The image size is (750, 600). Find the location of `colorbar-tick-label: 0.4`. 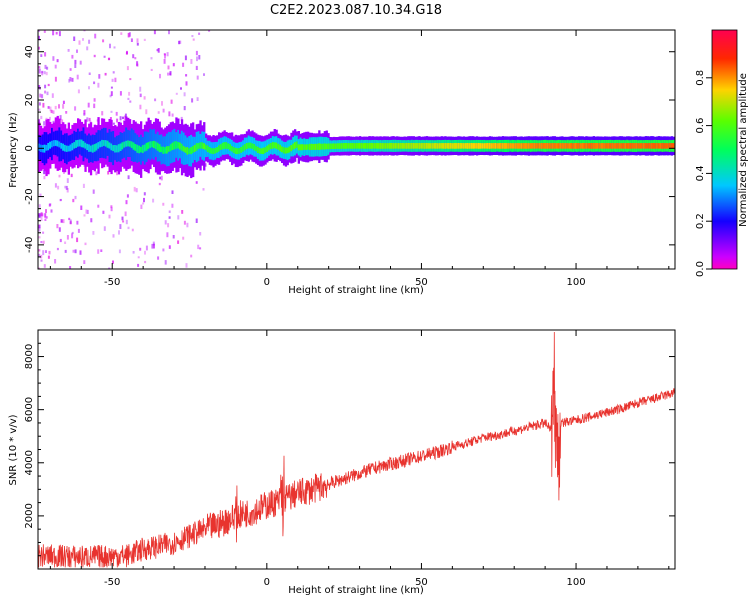

colorbar-tick-label: 0.4 is located at coordinates (700, 173).